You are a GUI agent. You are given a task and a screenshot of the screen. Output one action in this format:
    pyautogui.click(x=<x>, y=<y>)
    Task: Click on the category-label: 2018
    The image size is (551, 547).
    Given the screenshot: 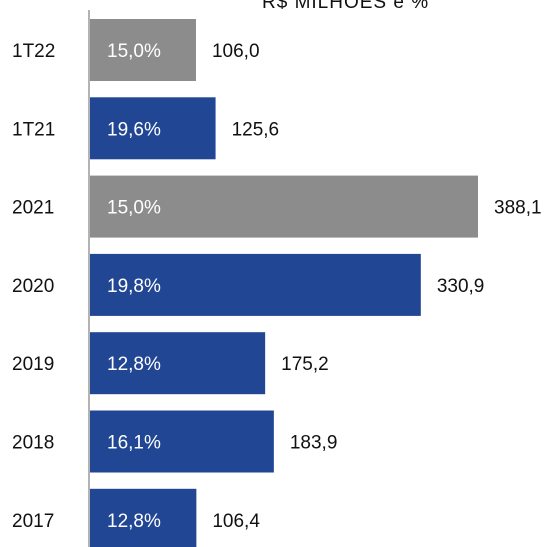 What is the action you would take?
    pyautogui.click(x=33, y=443)
    